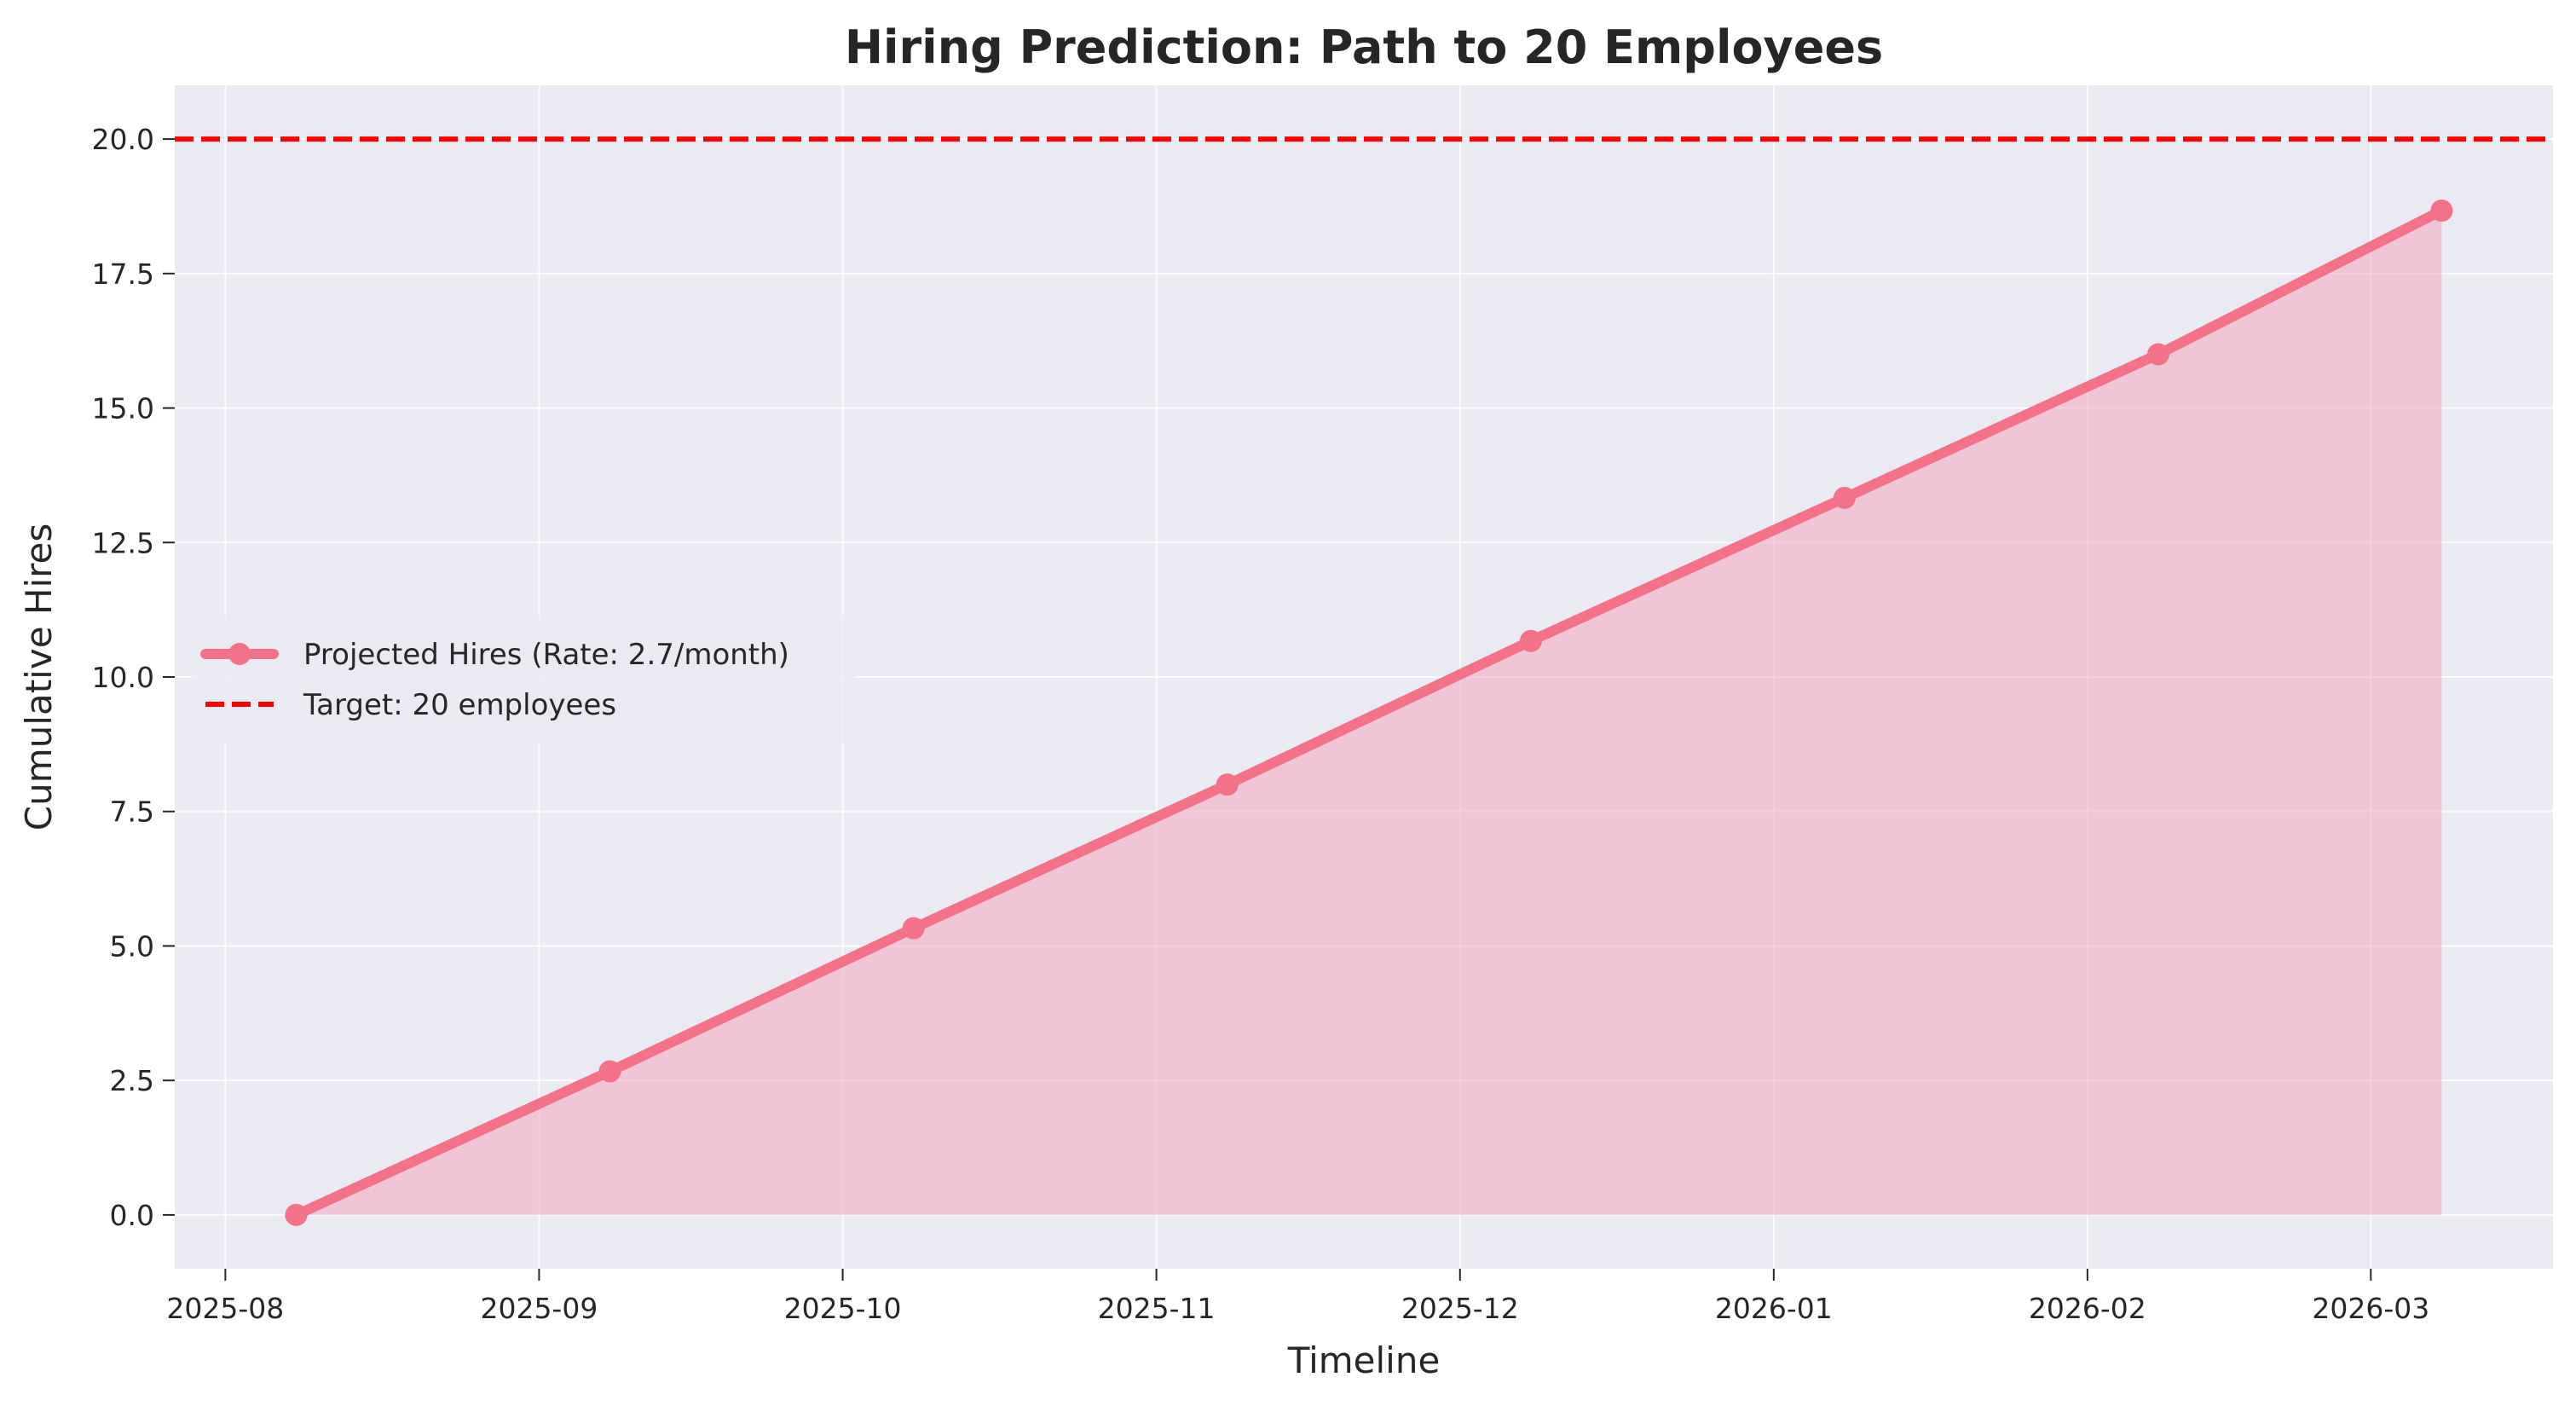  What do you see at coordinates (123, 409) in the screenshot?
I see `y-tick-label: 15.0` at bounding box center [123, 409].